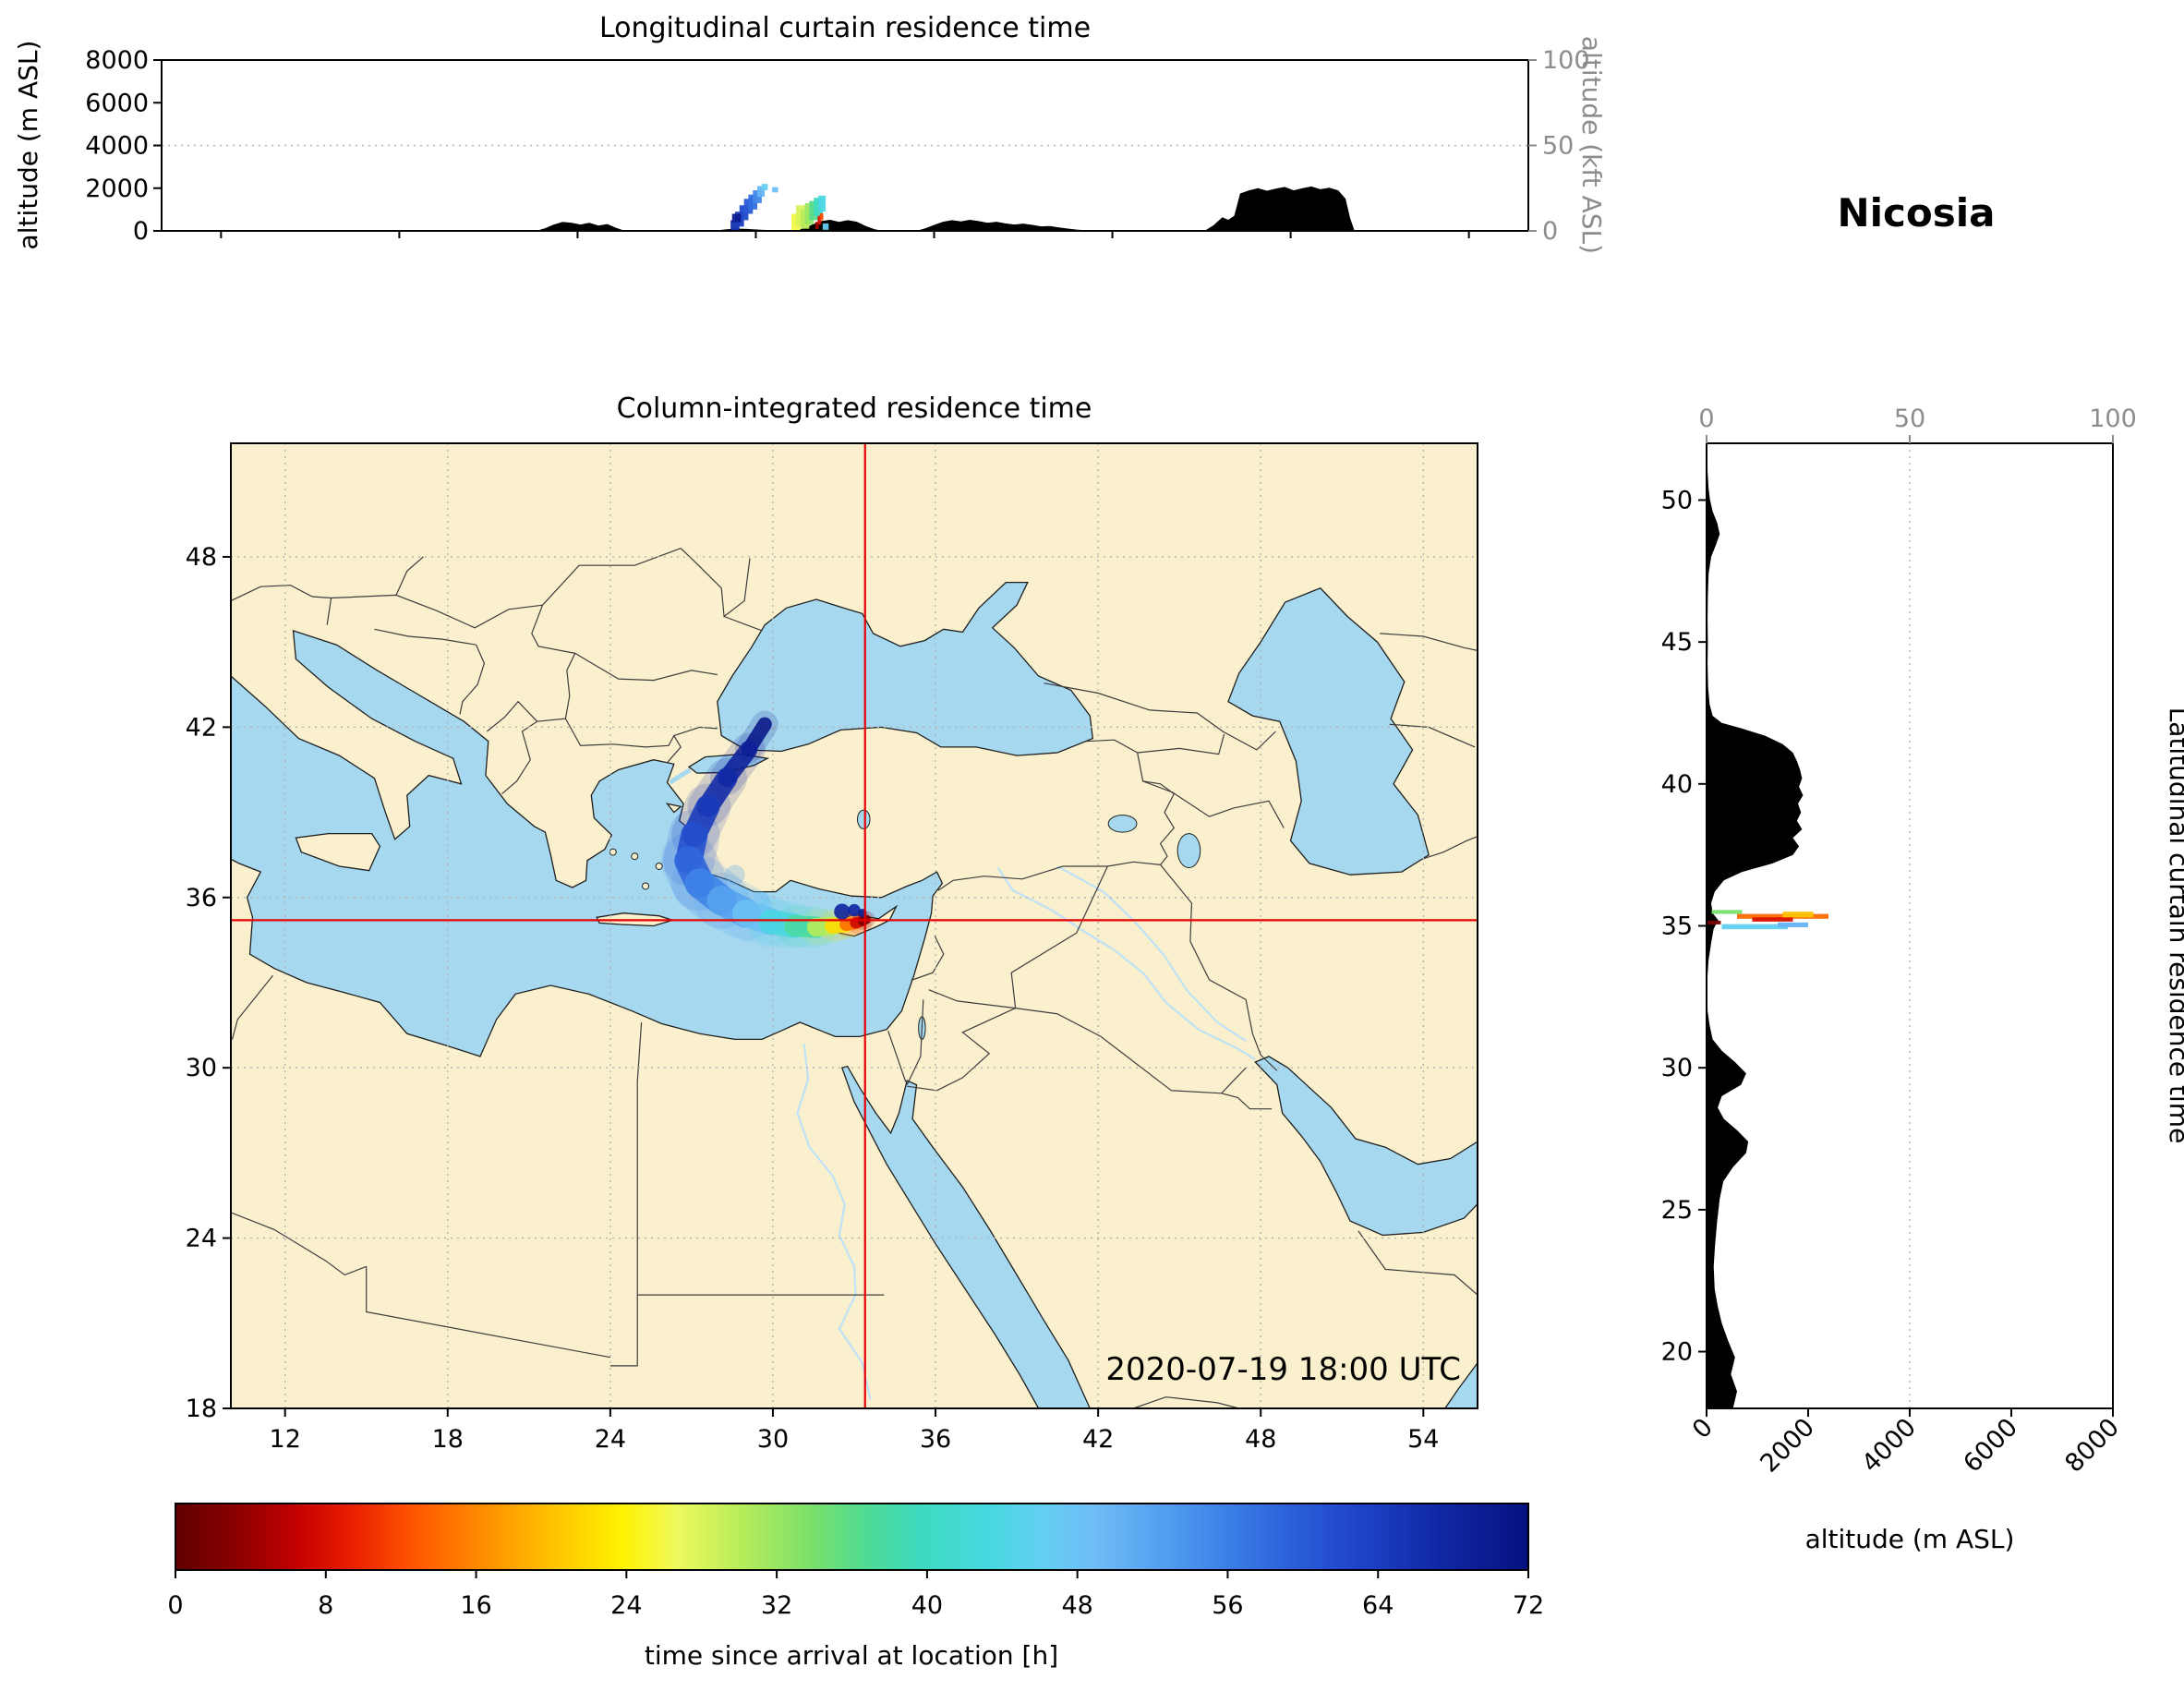  What do you see at coordinates (779, 207) in the screenshot?
I see `longitudinal-residence-cells` at bounding box center [779, 207].